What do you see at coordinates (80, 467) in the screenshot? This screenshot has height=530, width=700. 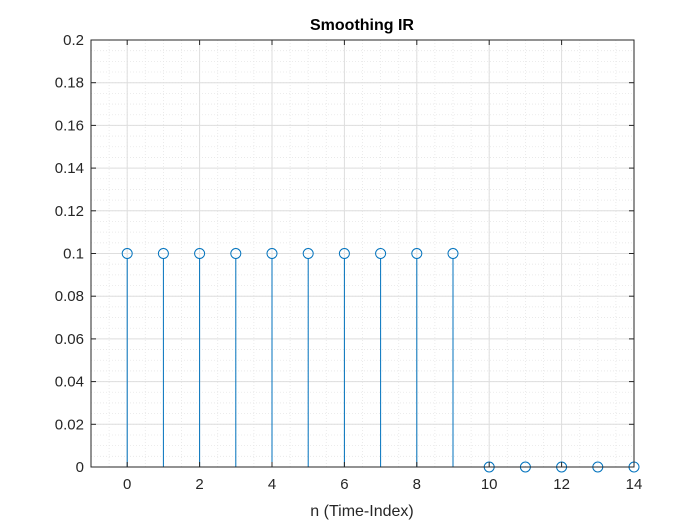 I see `y-tick-label: 0` at bounding box center [80, 467].